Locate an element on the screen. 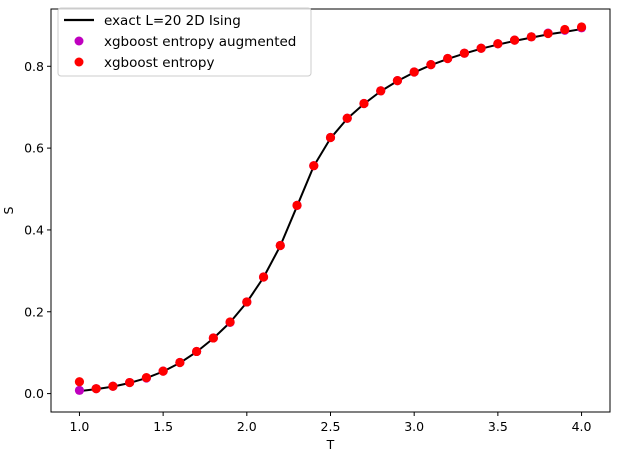 This screenshot has height=454, width=620. x-tick-label: 2.0 is located at coordinates (247, 426).